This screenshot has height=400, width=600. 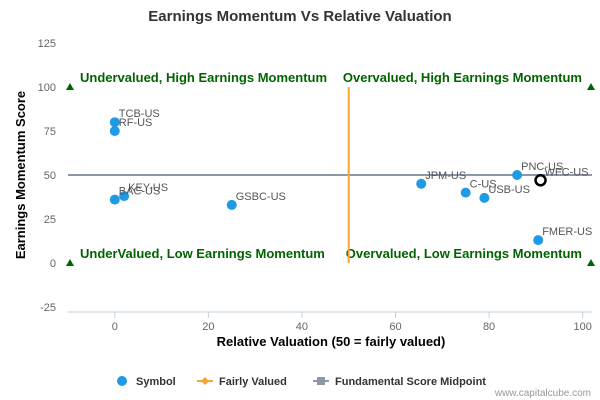 What do you see at coordinates (47, 44) in the screenshot?
I see `y-tick-label: 125` at bounding box center [47, 44].